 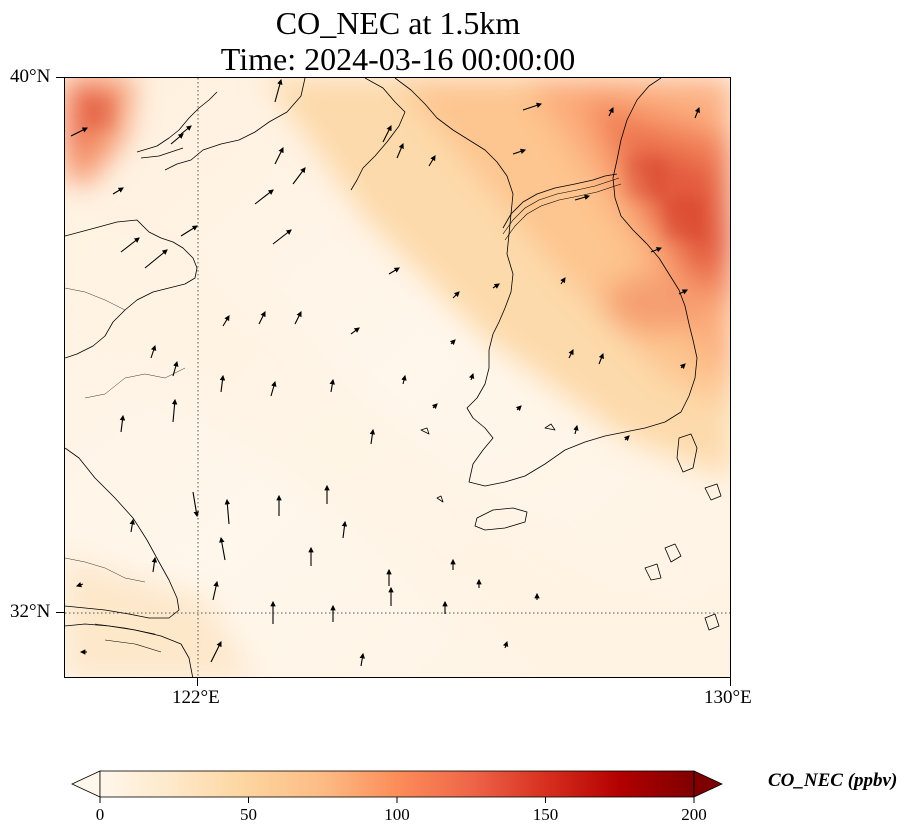 What do you see at coordinates (397, 814) in the screenshot?
I see `colorbar-tick-100: 100` at bounding box center [397, 814].